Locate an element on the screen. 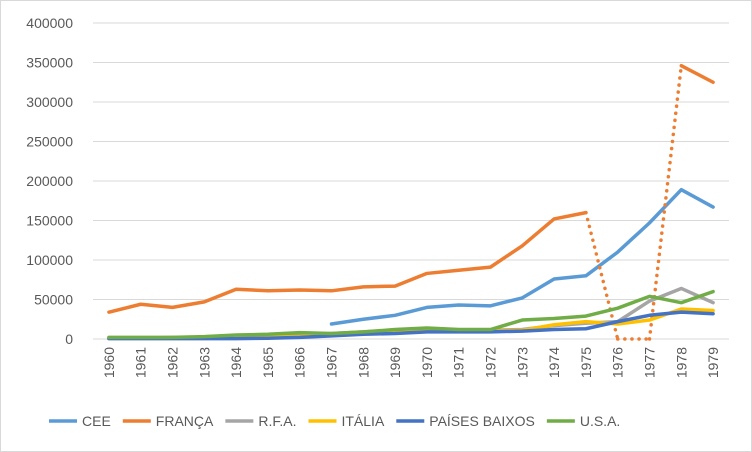 This screenshot has height=452, width=752. y-tick-label: 150000 is located at coordinates (49, 221).